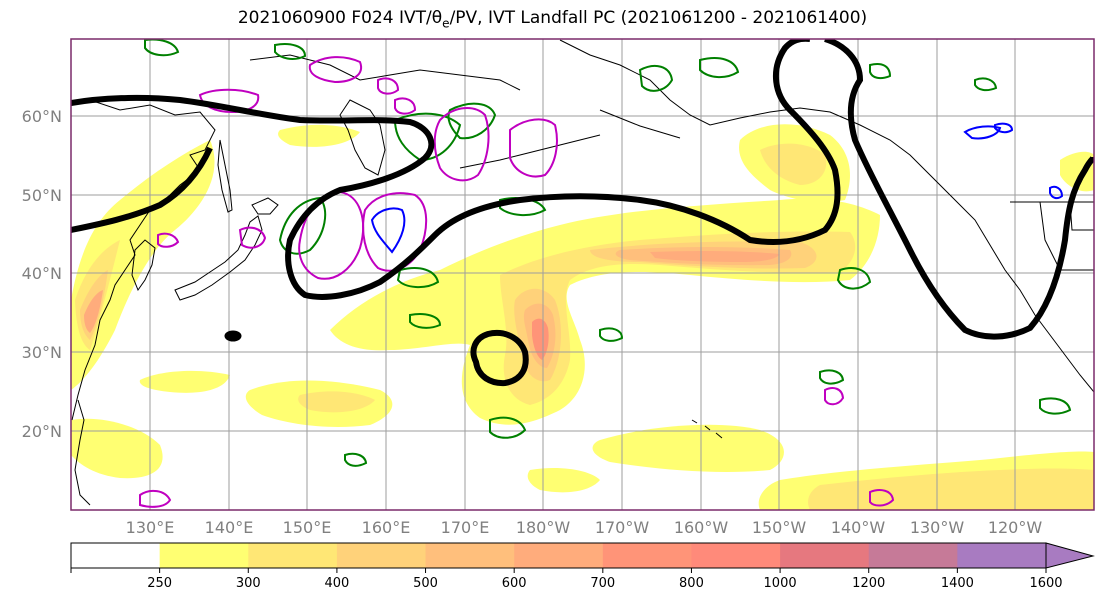 This screenshot has width=1105, height=603. Describe the element at coordinates (566, 579) in the screenshot. I see `colorbar-ticks: 250 300 400 500 600 700 800 1000 1200 1400 1600` at that location.